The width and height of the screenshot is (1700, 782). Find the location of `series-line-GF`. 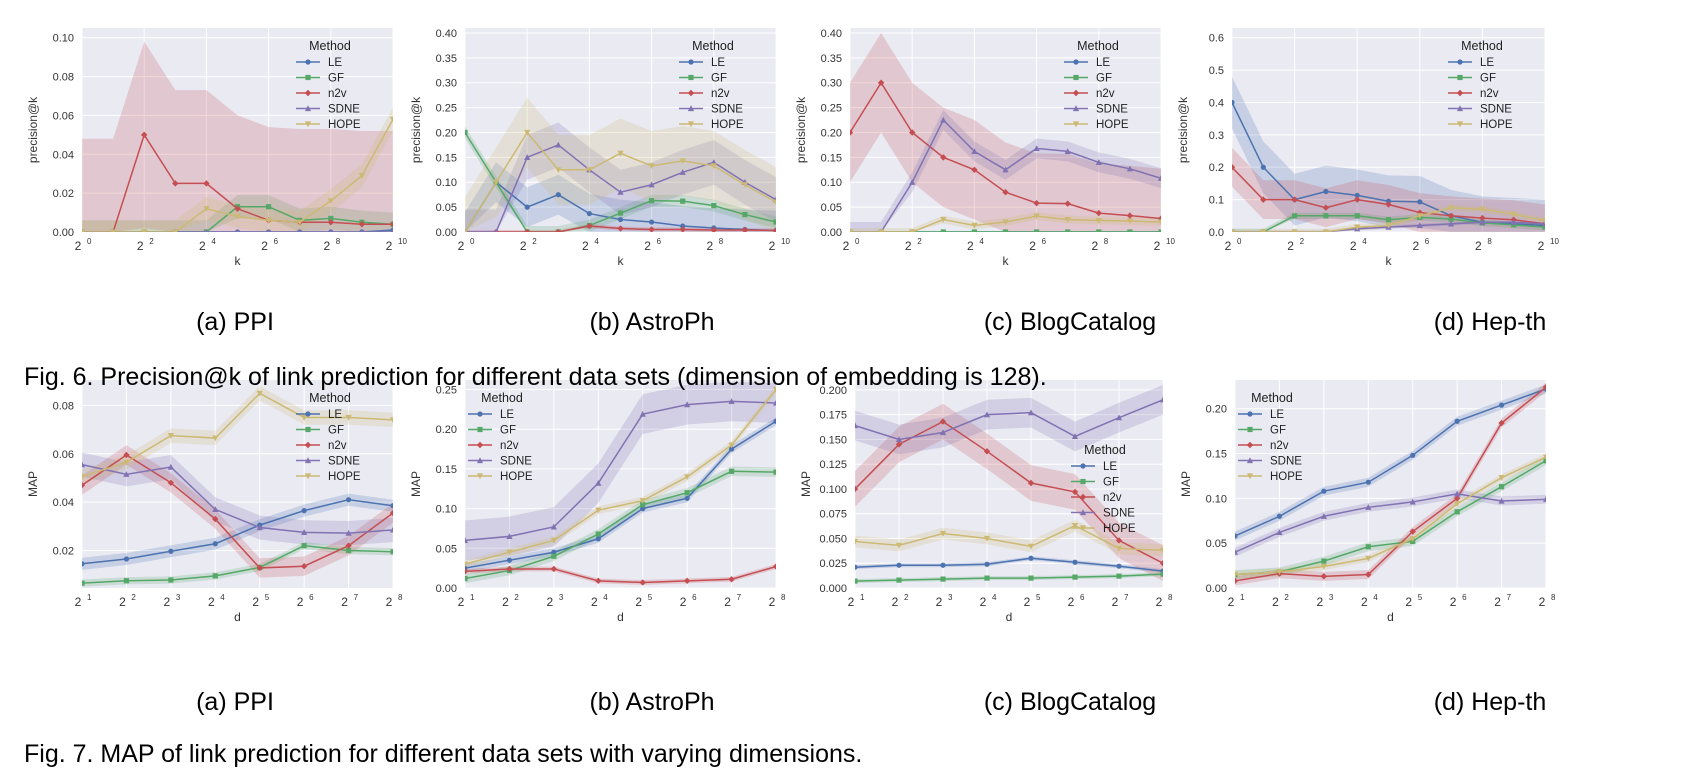

series-line-GF is located at coordinates (1009, 577).